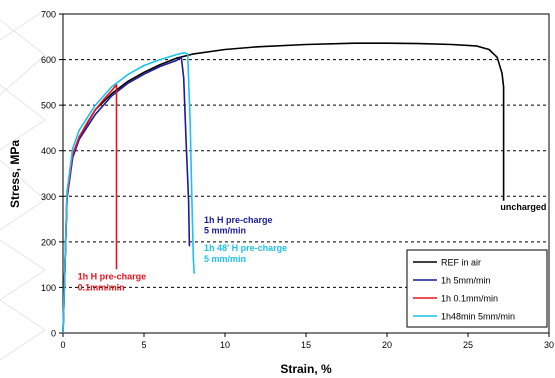 This screenshot has width=555, height=378. Describe the element at coordinates (23, 185) in the screenshot. I see `background-watermark` at that location.